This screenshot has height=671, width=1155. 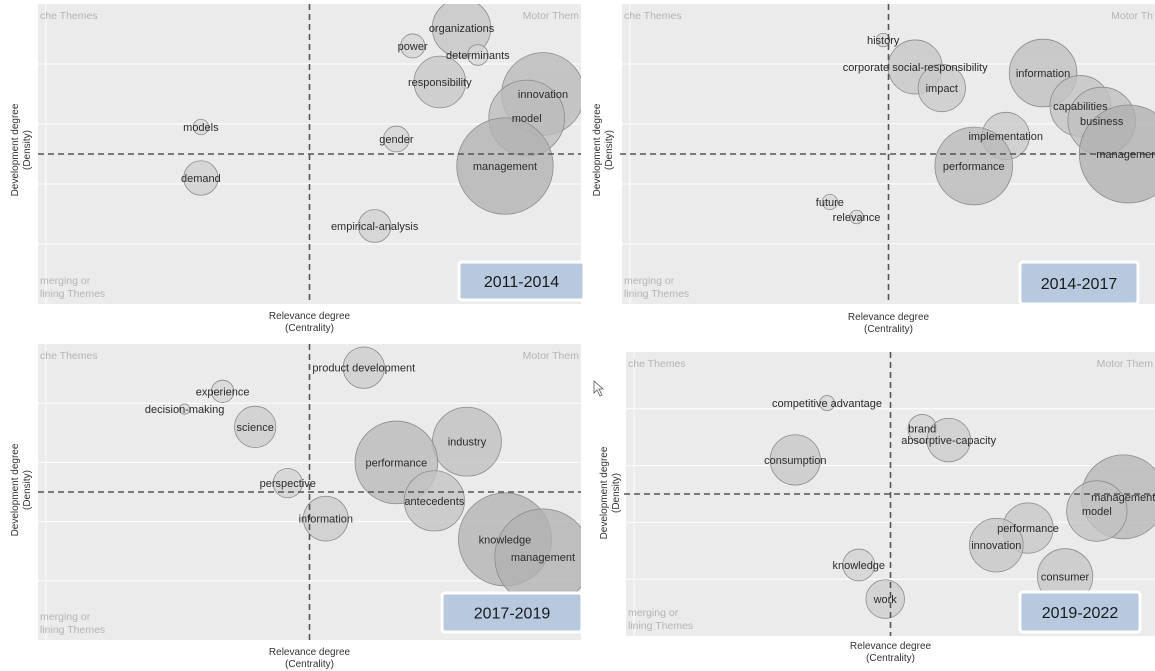 I want to click on bubble-gender, so click(x=396, y=139).